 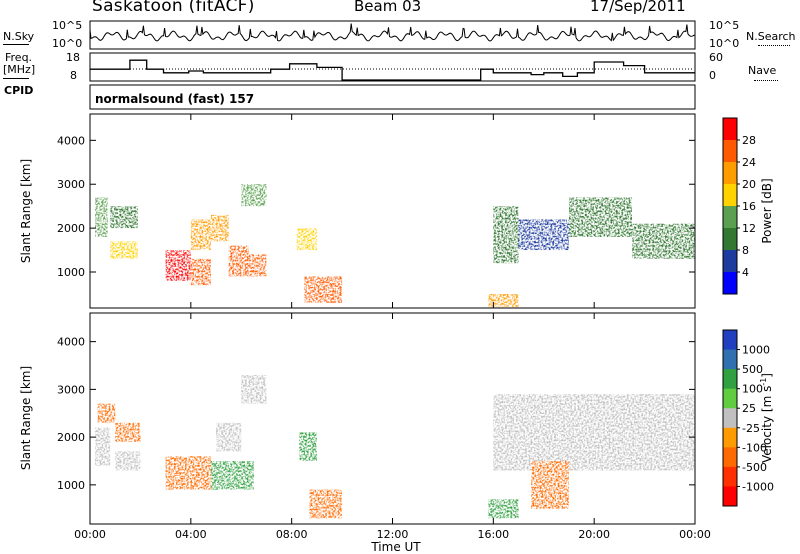 I want to click on noise-panel-frame, so click(x=392, y=35).